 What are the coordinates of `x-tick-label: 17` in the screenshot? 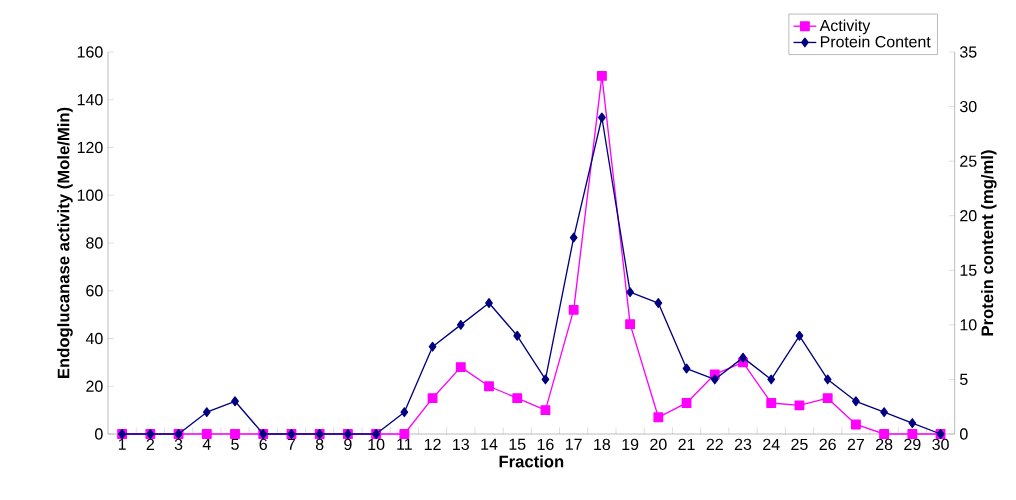 It's located at (573, 444).